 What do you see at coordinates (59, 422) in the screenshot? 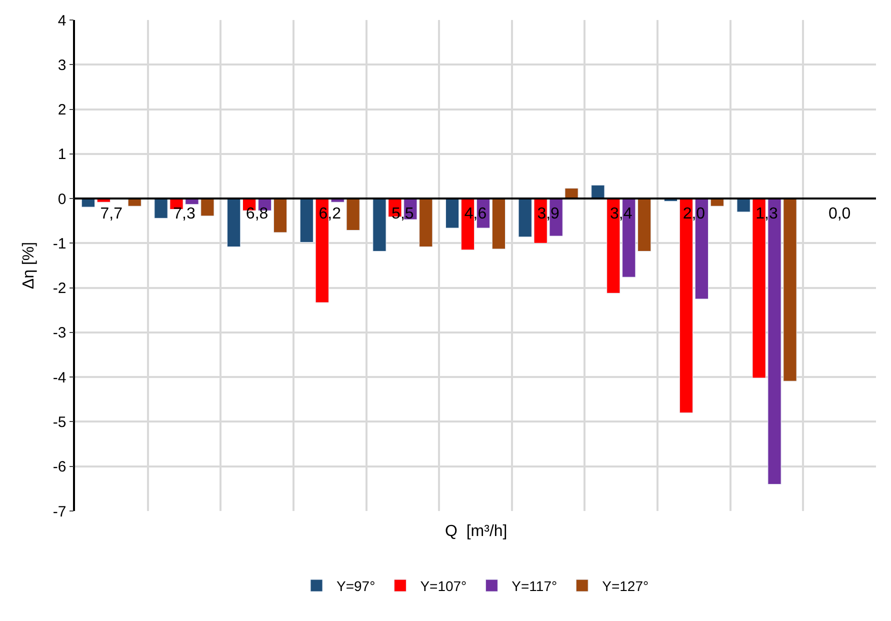
I see `y-tick-label: -5` at bounding box center [59, 422].